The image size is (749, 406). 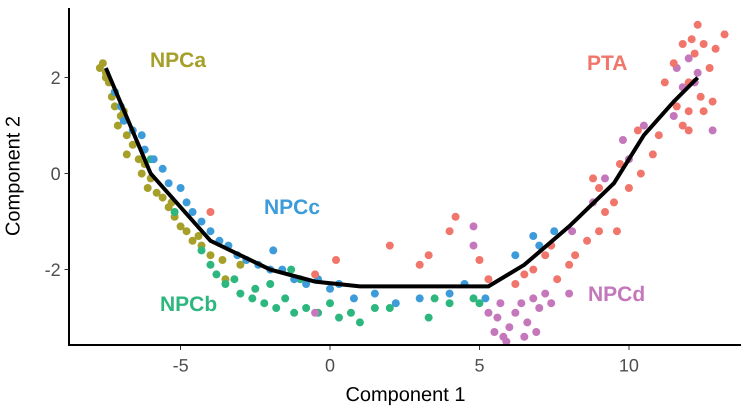 What do you see at coordinates (189, 304) in the screenshot?
I see `series-label: NPCb` at bounding box center [189, 304].